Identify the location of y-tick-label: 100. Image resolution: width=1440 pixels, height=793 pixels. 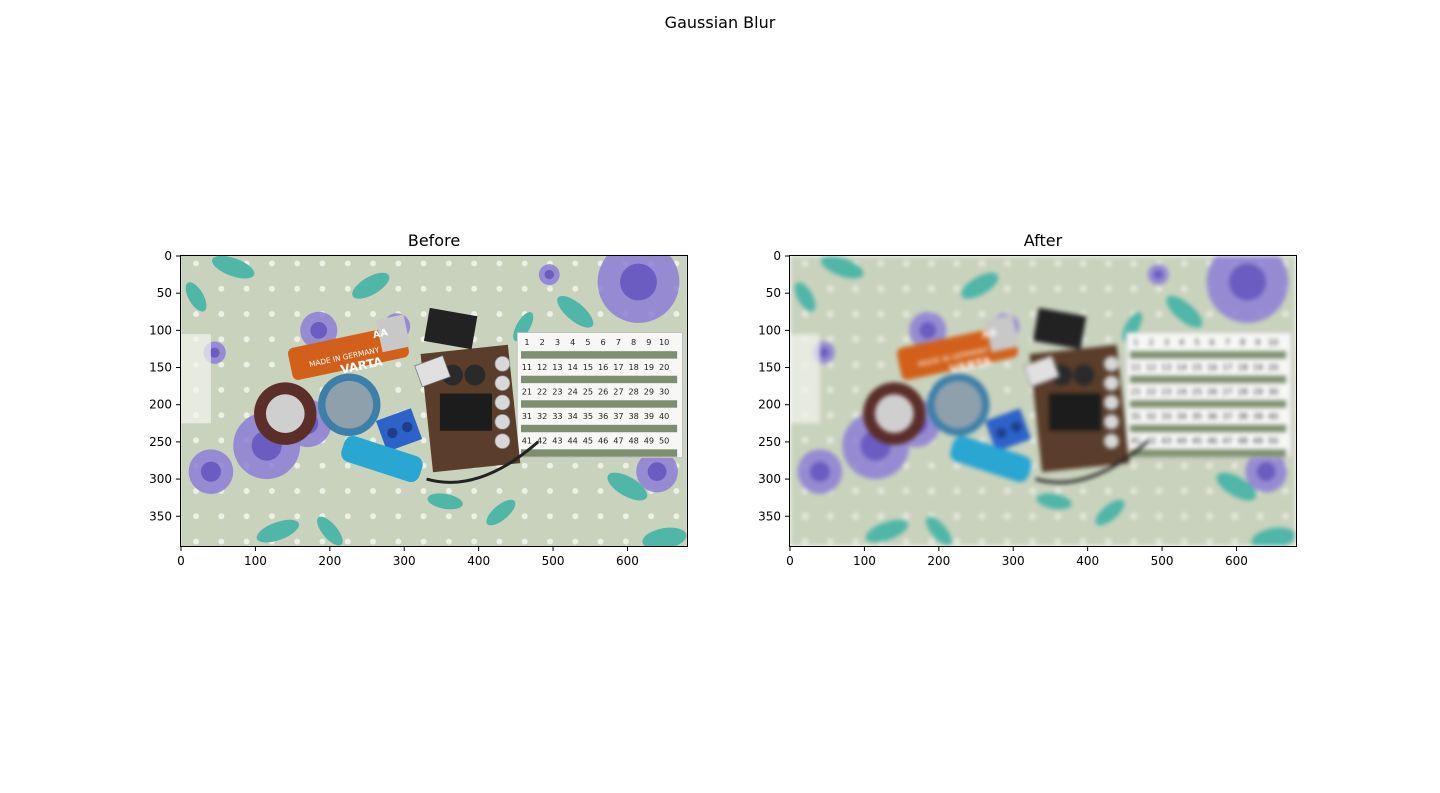
(769, 330).